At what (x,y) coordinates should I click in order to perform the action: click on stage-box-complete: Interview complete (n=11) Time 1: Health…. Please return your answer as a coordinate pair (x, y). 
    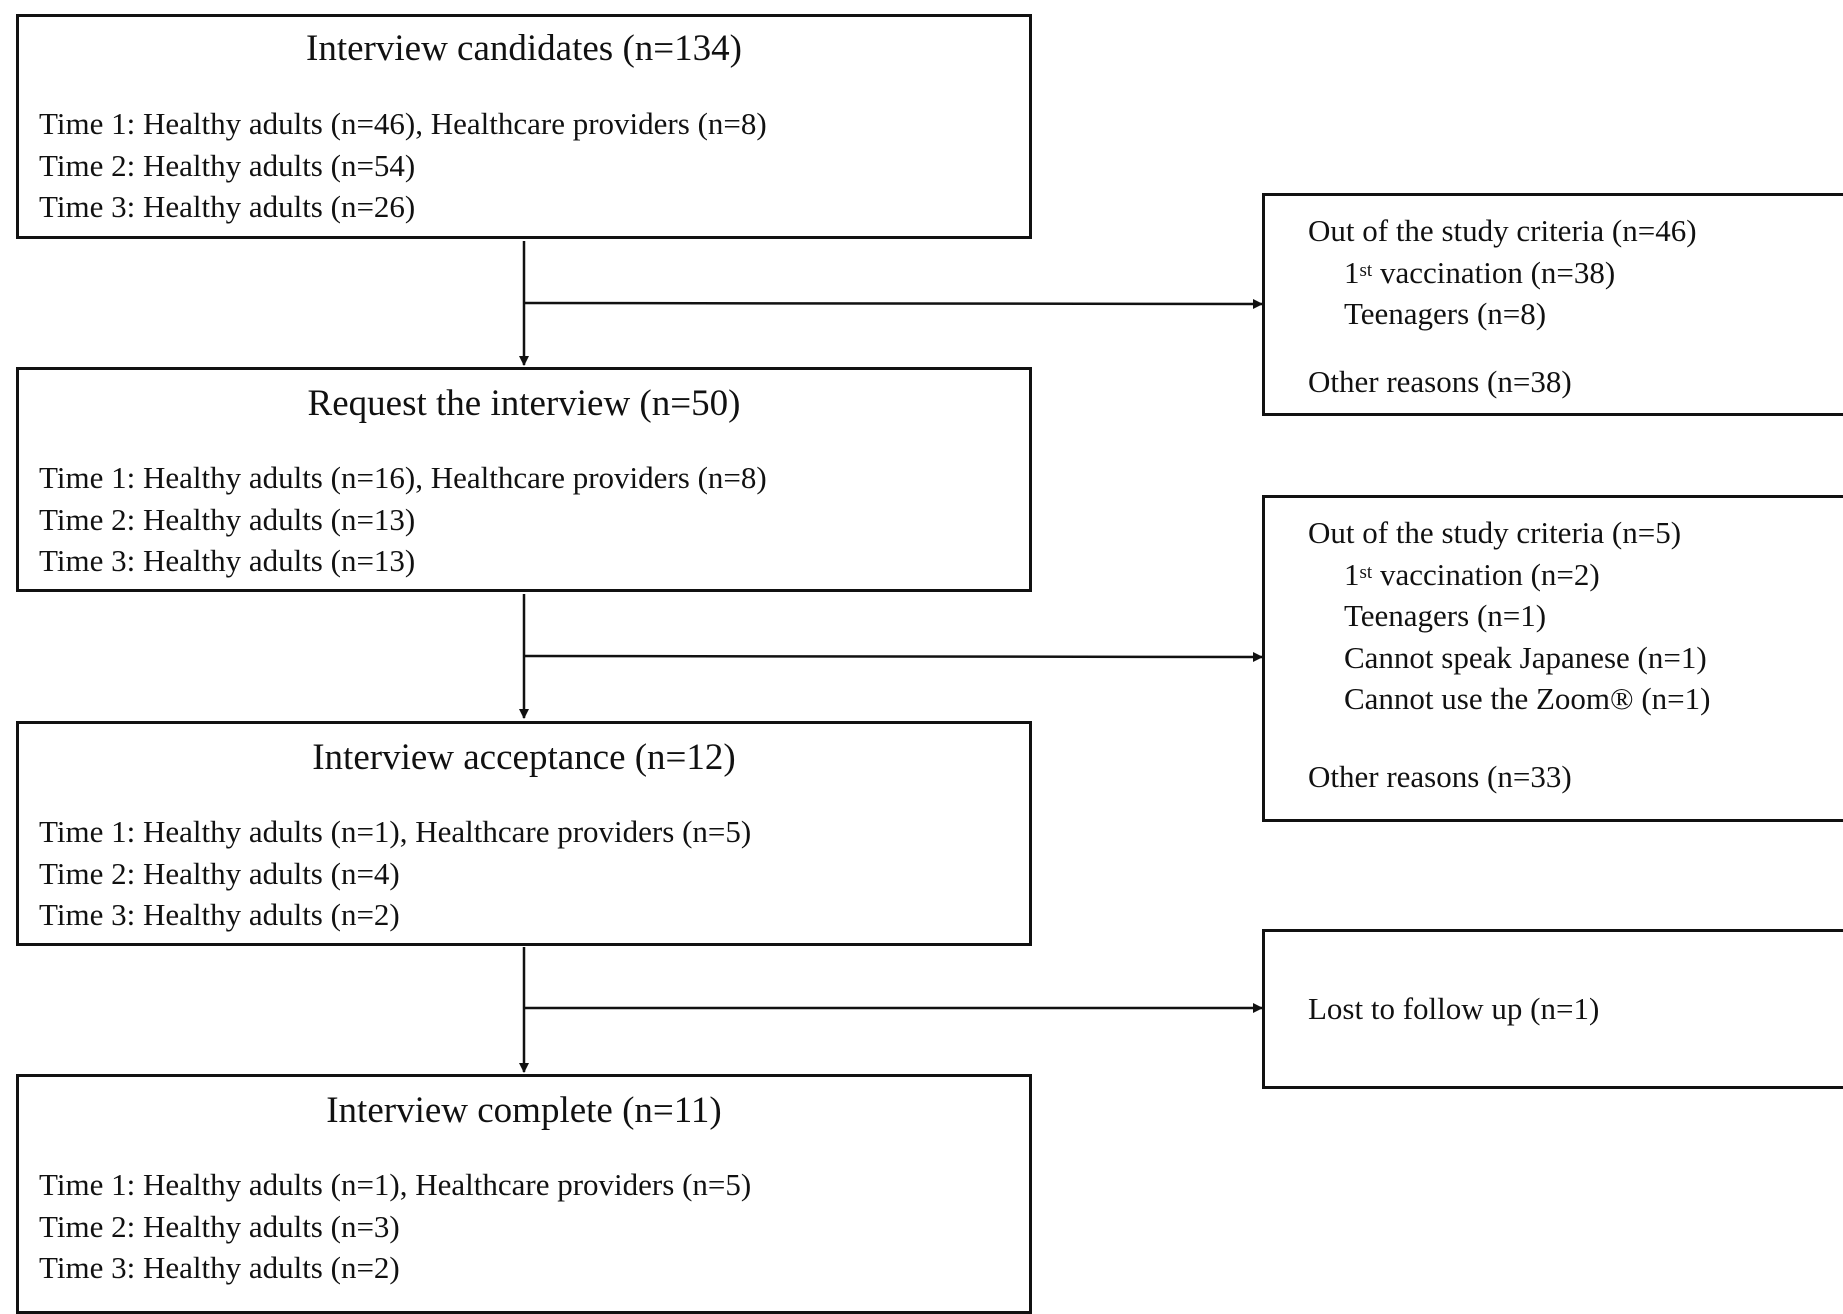
    Looking at the image, I should click on (524, 1194).